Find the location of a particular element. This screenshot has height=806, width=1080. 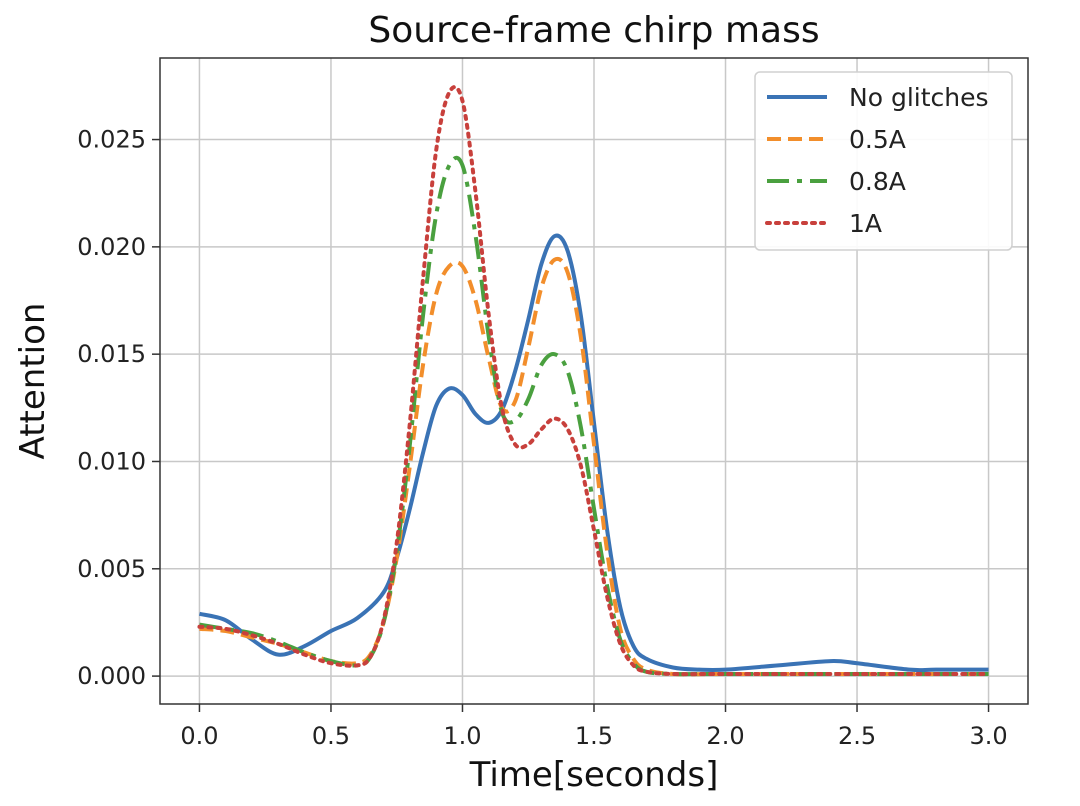

x-tick-label: 3.0 is located at coordinates (988, 736).